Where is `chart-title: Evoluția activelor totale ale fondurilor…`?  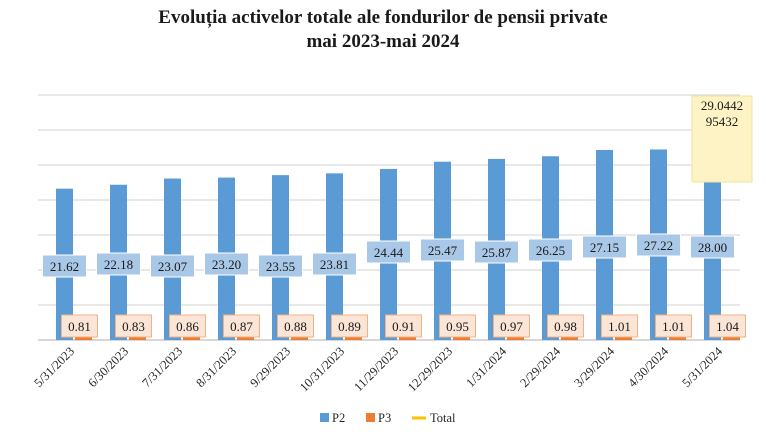
chart-title: Evoluția activelor totale ale fondurilor… is located at coordinates (383, 30).